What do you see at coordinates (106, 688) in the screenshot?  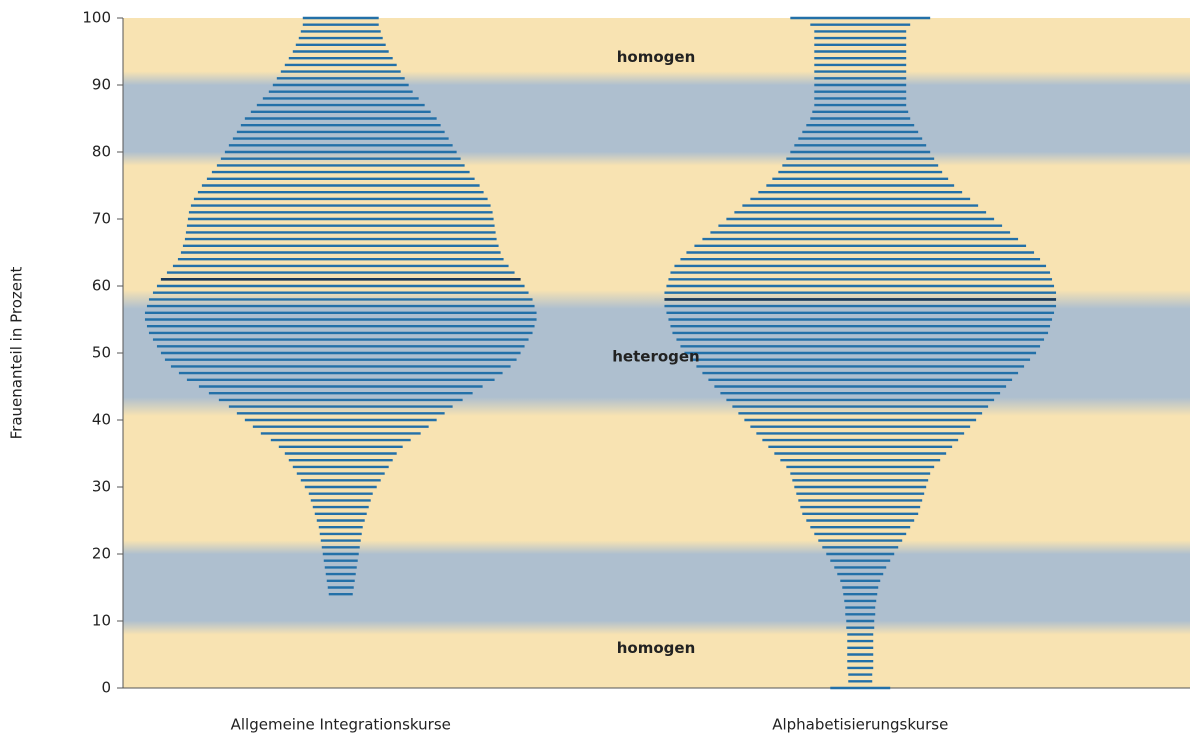 I see `y-tick-label: 0` at bounding box center [106, 688].